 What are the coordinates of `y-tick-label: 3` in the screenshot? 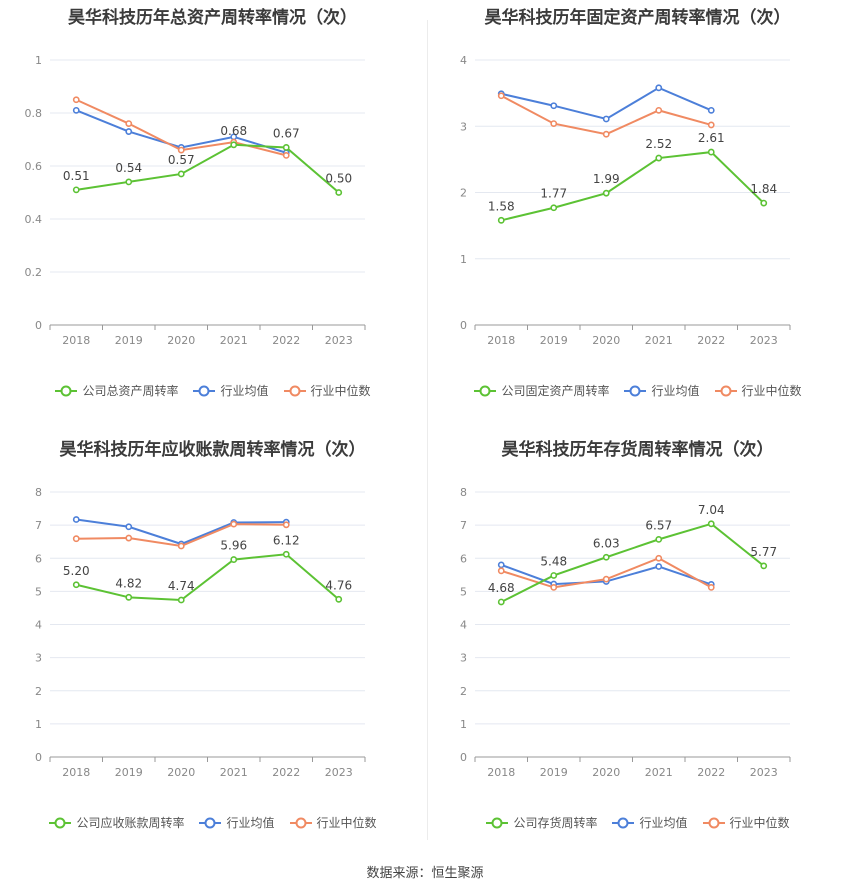 It's located at (463, 658).